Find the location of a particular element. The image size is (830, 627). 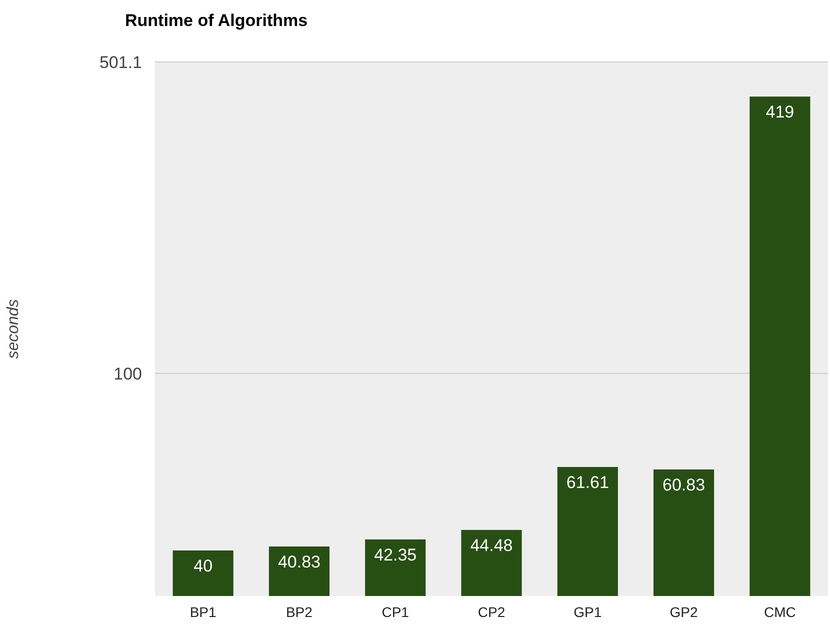

data-label: 42.35 is located at coordinates (395, 554).